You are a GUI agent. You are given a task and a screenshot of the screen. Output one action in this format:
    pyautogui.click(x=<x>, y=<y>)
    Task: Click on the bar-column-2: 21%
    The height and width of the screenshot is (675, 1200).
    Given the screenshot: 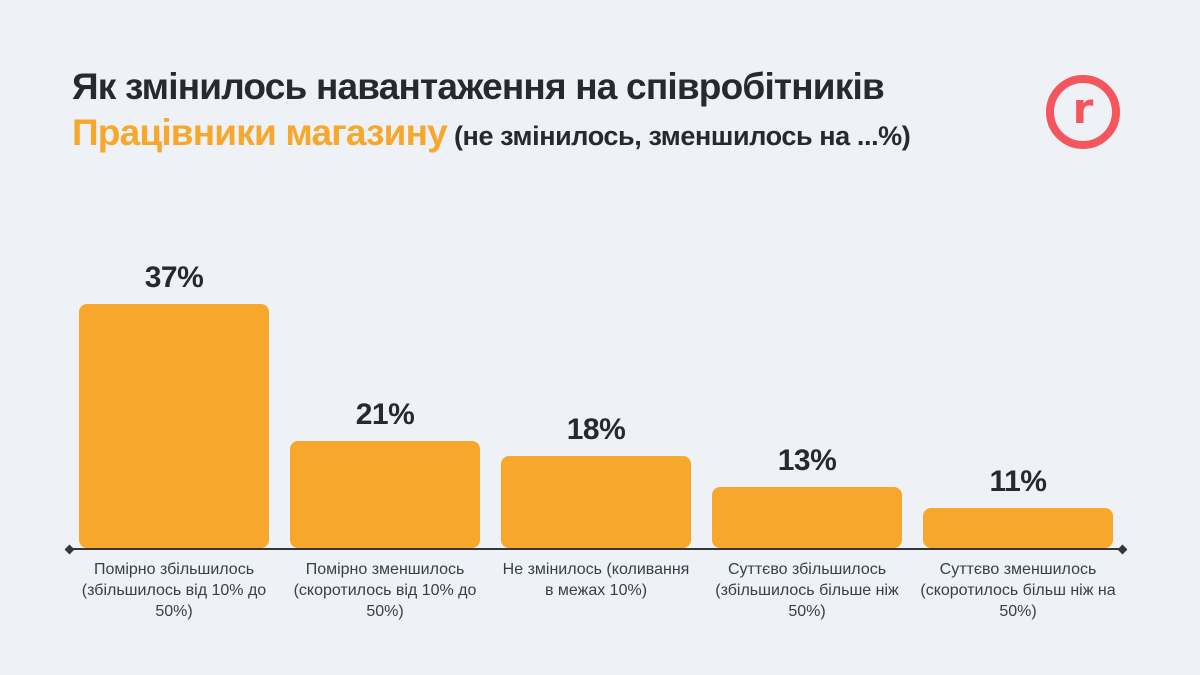 What is the action you would take?
    pyautogui.click(x=385, y=473)
    